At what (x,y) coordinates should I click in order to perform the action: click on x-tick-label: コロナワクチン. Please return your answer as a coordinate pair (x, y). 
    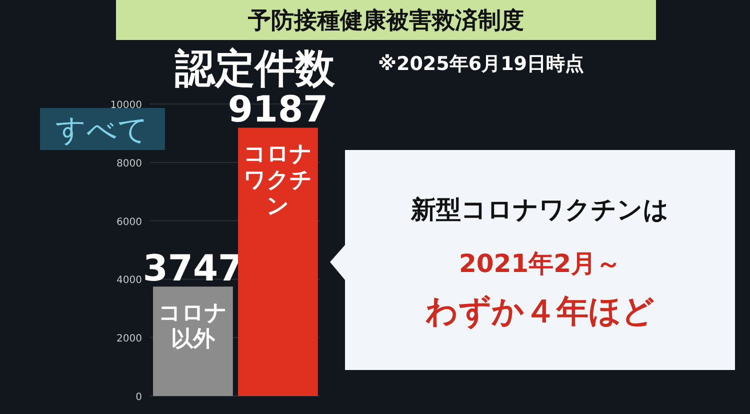
    Looking at the image, I should click on (278, 181).